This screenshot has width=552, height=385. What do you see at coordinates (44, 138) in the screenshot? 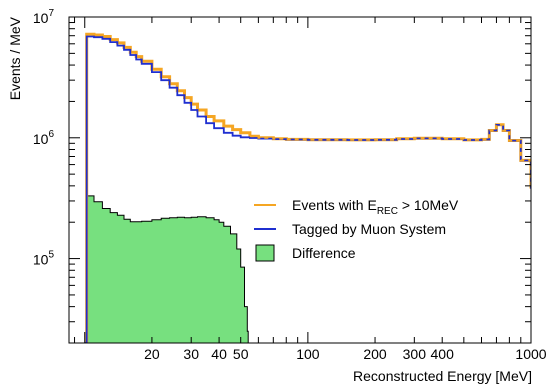
I see `y-tick-label: 10⁶` at bounding box center [44, 138].